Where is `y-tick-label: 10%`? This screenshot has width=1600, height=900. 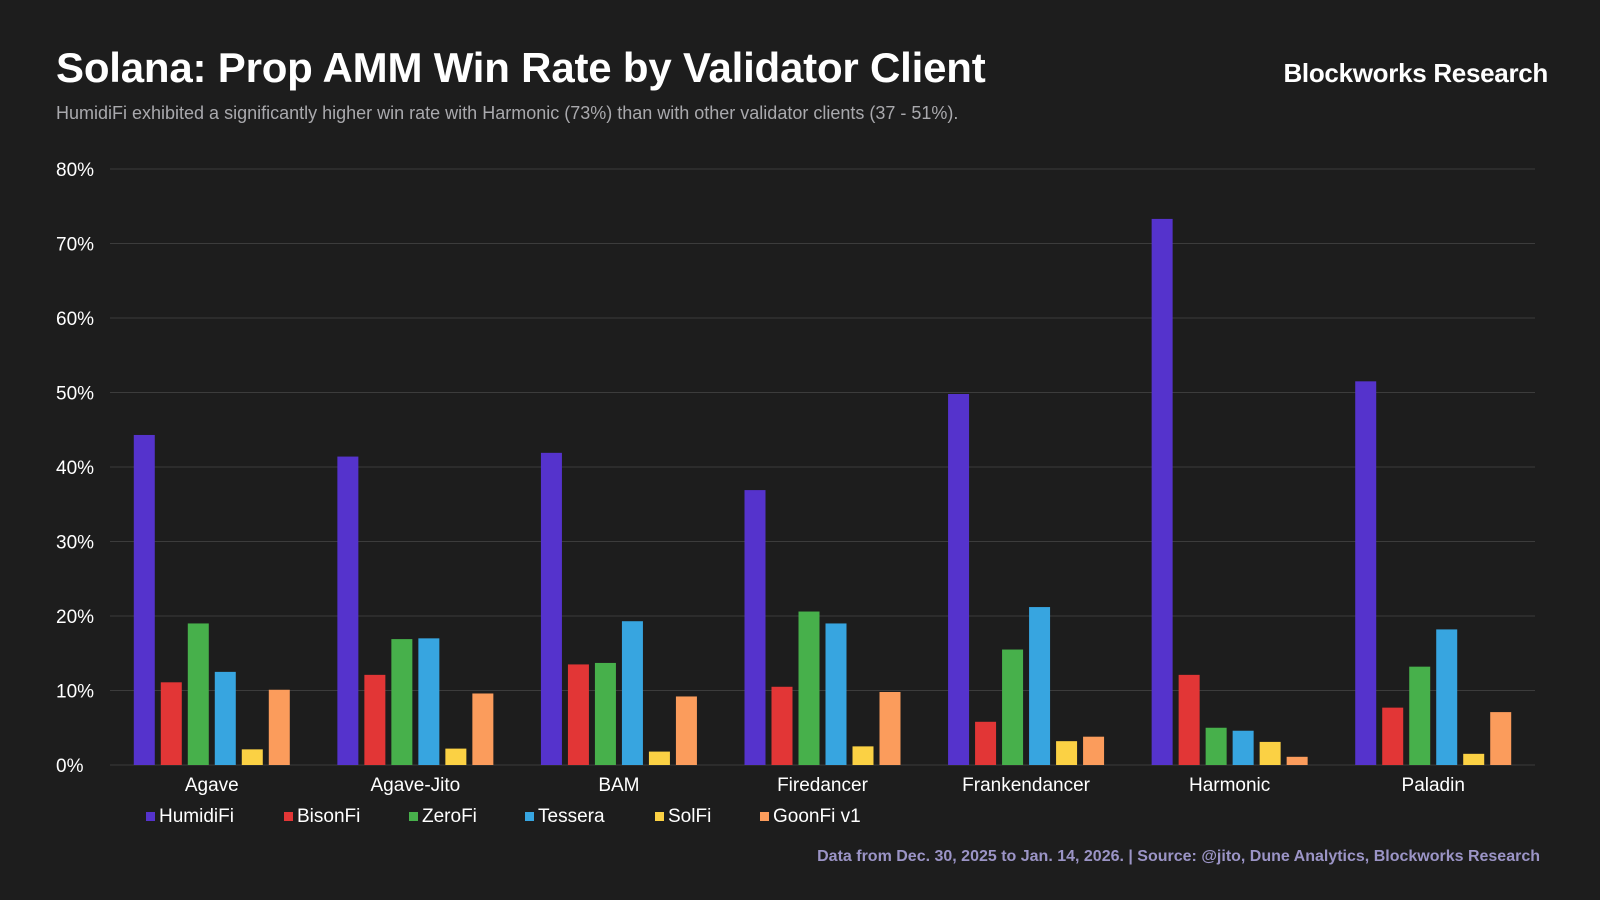 y-tick-label: 10% is located at coordinates (75, 692).